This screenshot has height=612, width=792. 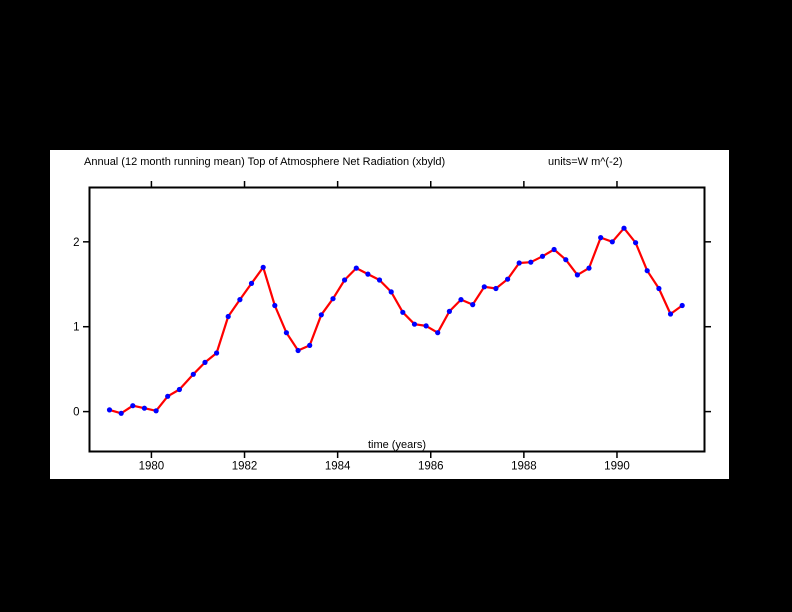 What do you see at coordinates (76, 413) in the screenshot?
I see `y-tick-label: 0` at bounding box center [76, 413].